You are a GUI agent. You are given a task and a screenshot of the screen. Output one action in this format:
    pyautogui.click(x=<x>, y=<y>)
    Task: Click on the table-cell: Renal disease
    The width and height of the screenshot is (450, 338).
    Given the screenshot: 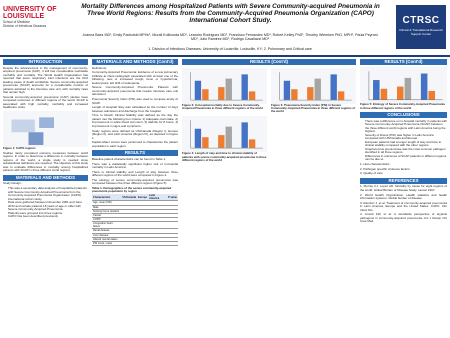 What is the action you would take?
    pyautogui.click(x=107, y=231)
    